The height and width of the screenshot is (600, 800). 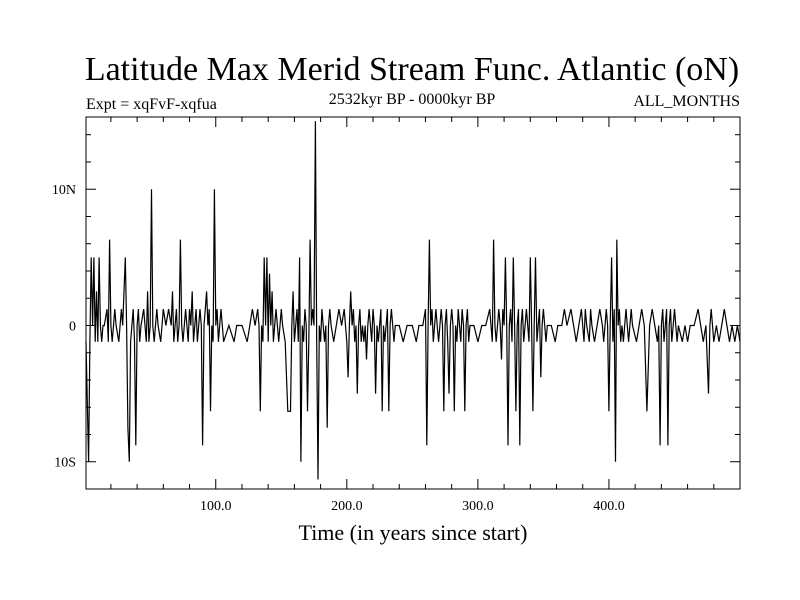 I want to click on x-axis-label: Time (in years since start), so click(x=413, y=532).